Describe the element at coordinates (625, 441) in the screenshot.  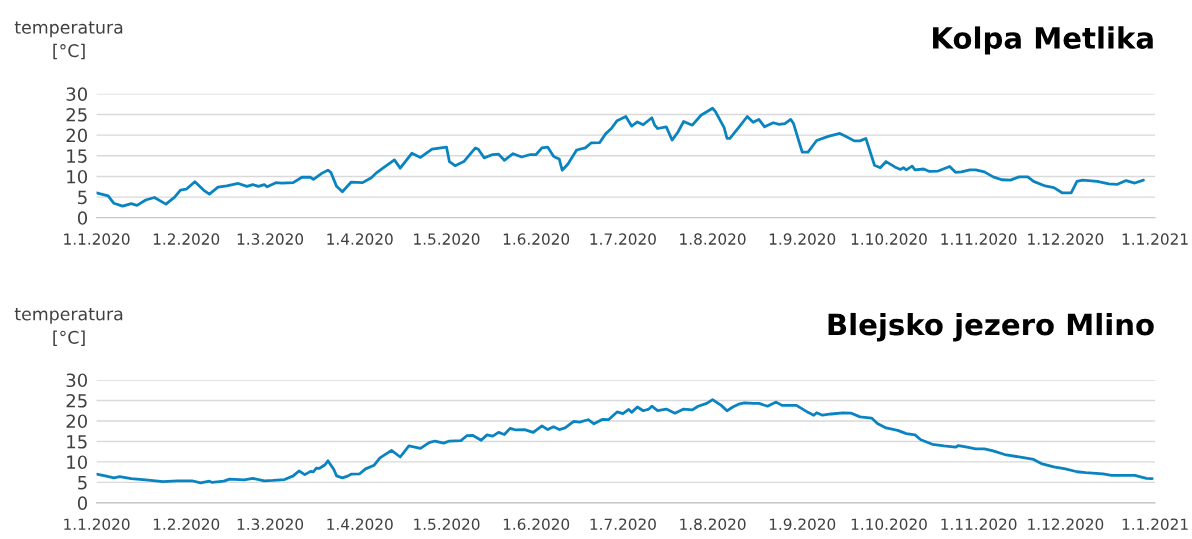
I see `line-series` at that location.